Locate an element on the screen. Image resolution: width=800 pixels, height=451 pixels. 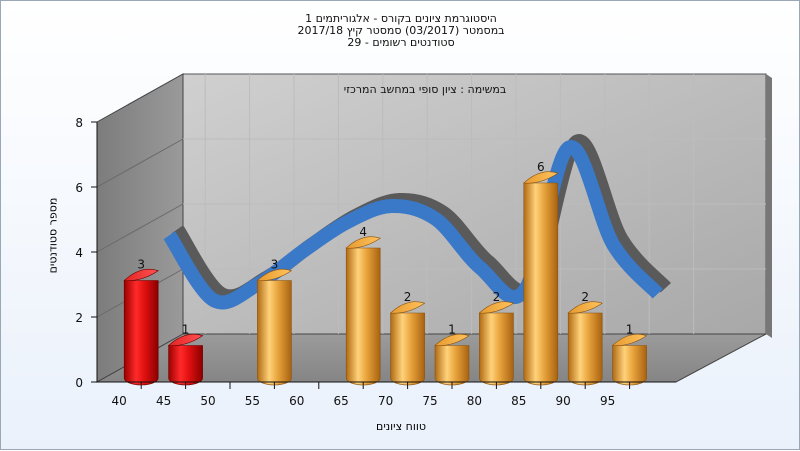
x-tick-label: 45 is located at coordinates (163, 401).